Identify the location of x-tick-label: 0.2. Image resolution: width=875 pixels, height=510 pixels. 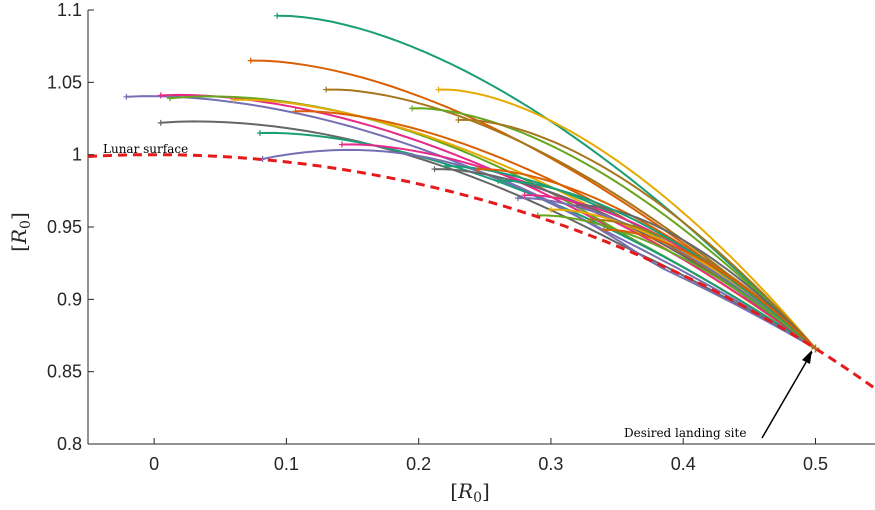
(418, 464).